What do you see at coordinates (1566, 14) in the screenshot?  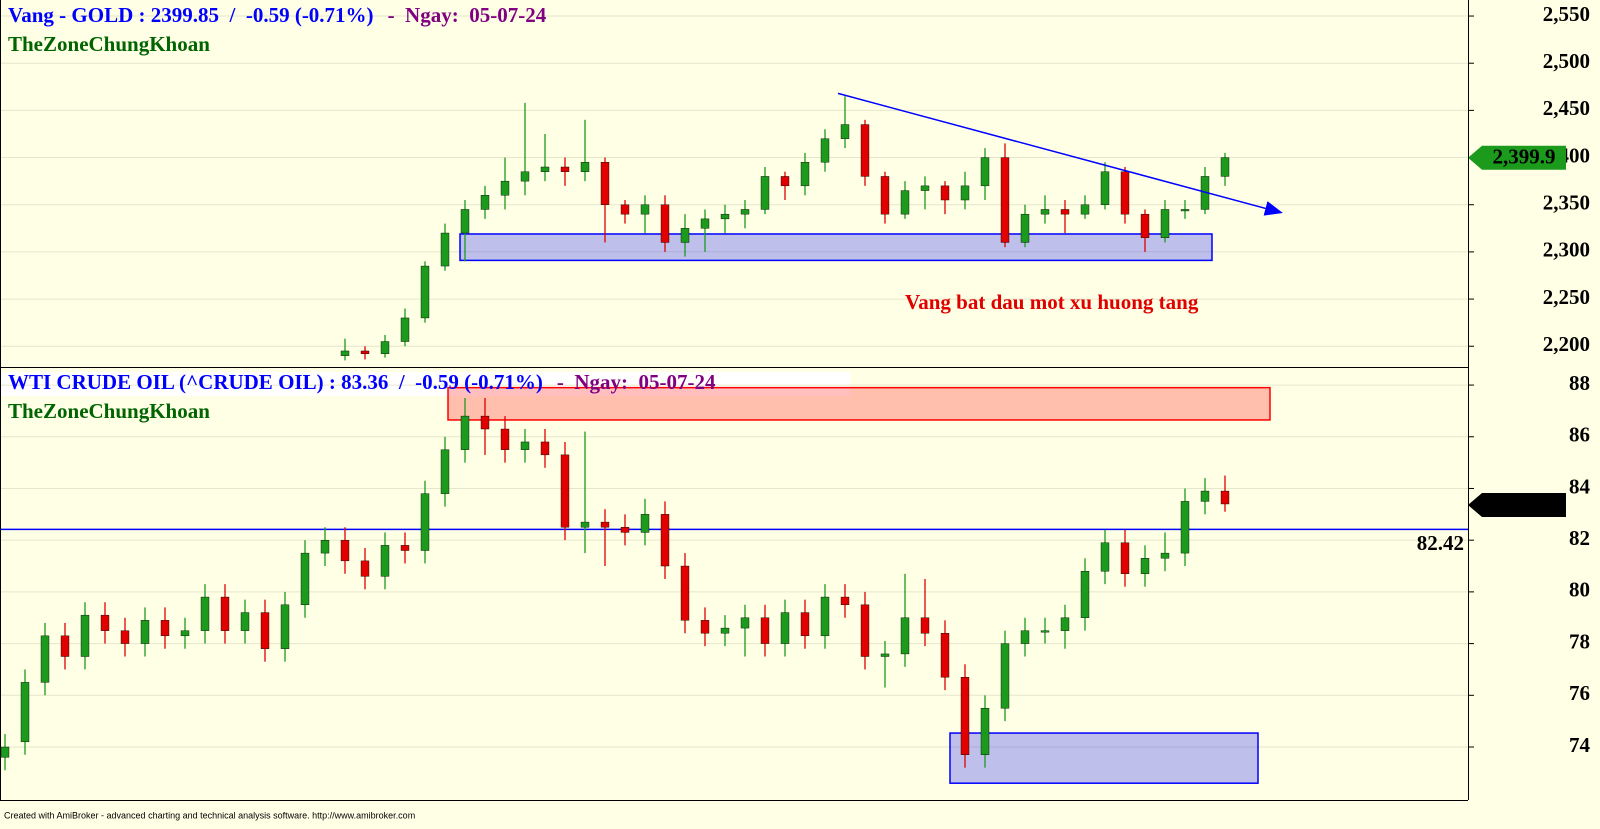 I see `y-tick-label: 2,550` at bounding box center [1566, 14].